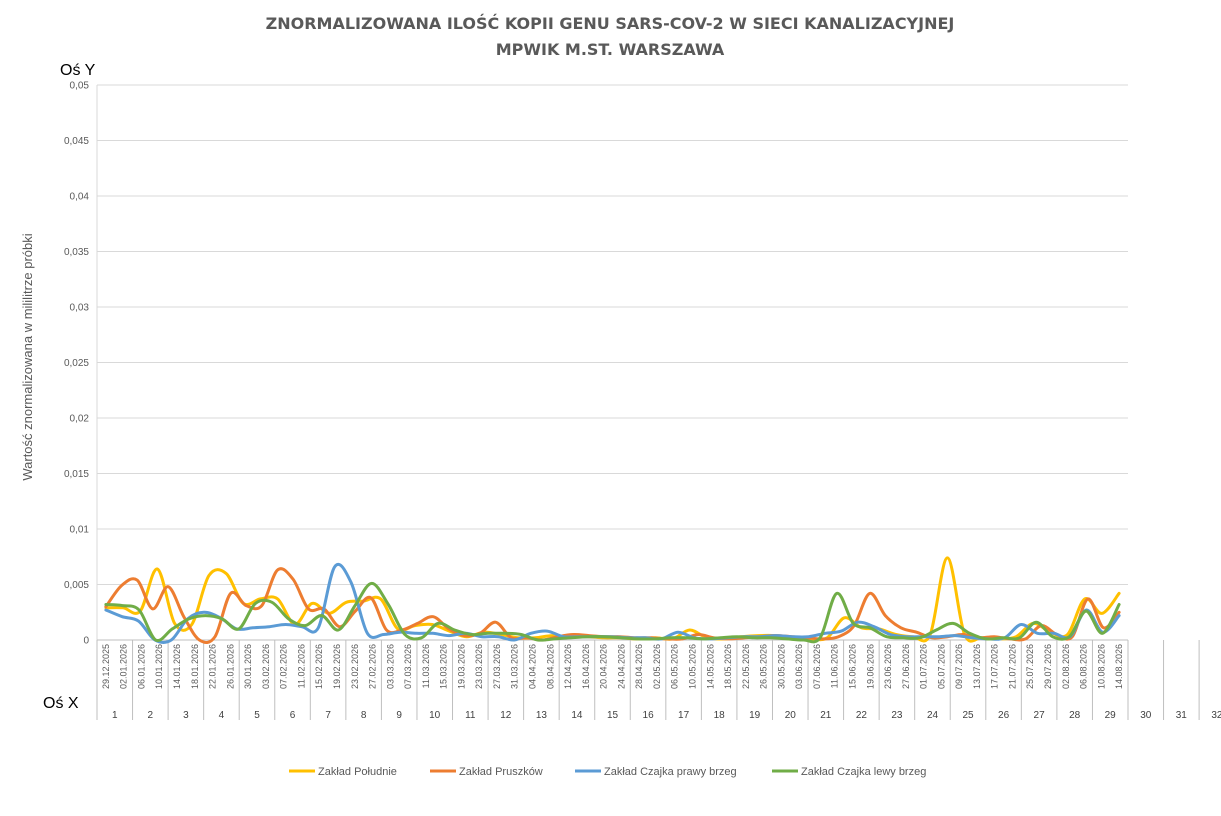  Describe the element at coordinates (501, 772) in the screenshot. I see `legend-label: Zakład Pruszków` at that location.